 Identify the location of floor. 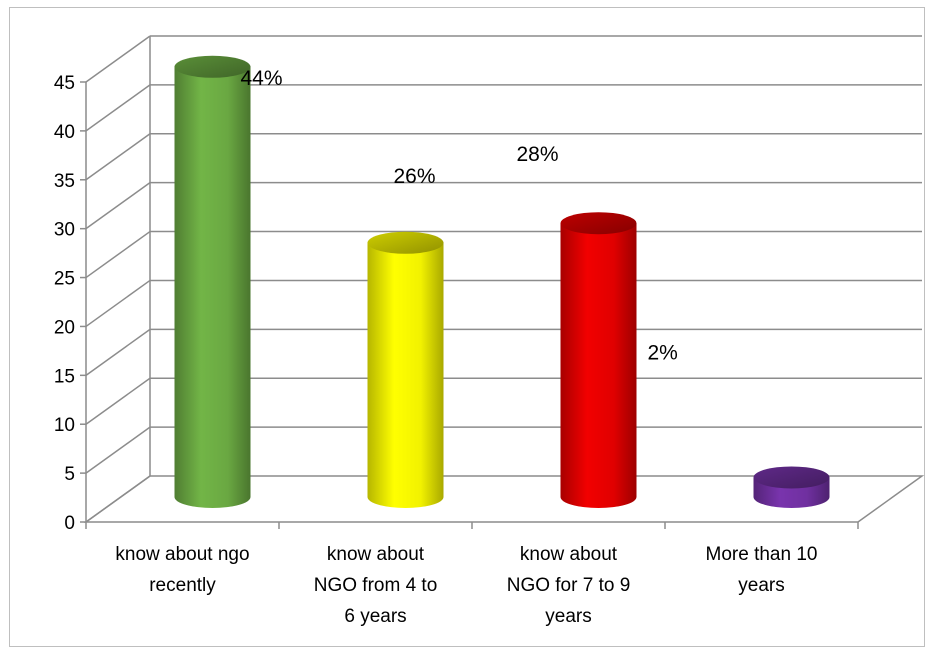
(504, 499).